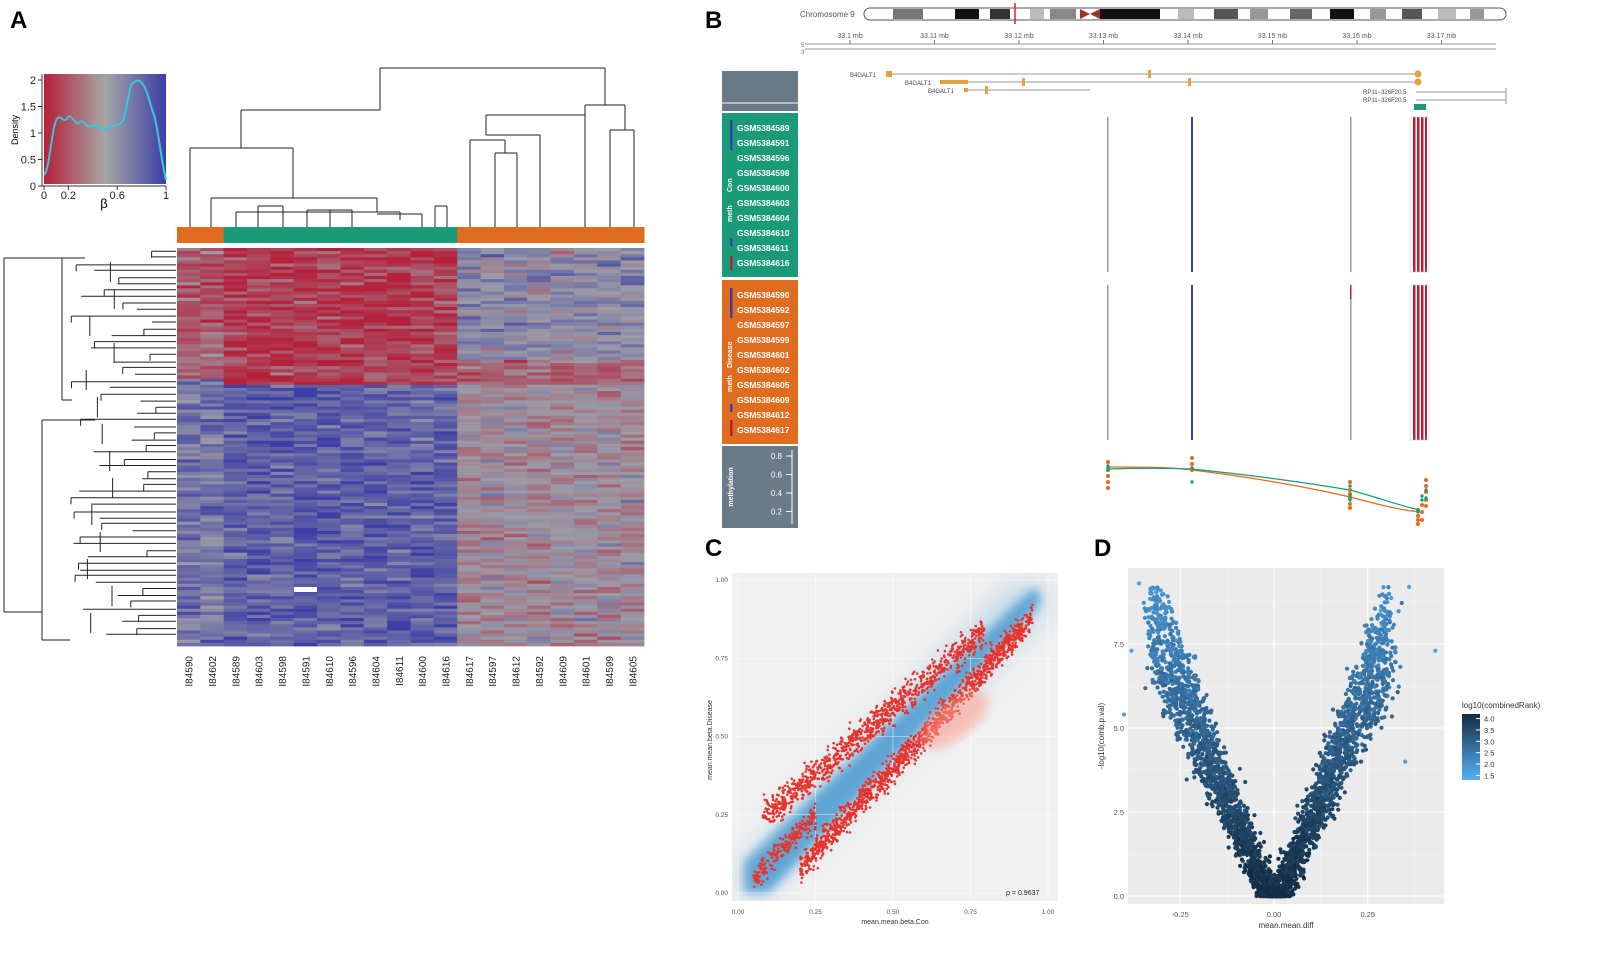  I want to click on gene-track-panel, so click(760, 91).